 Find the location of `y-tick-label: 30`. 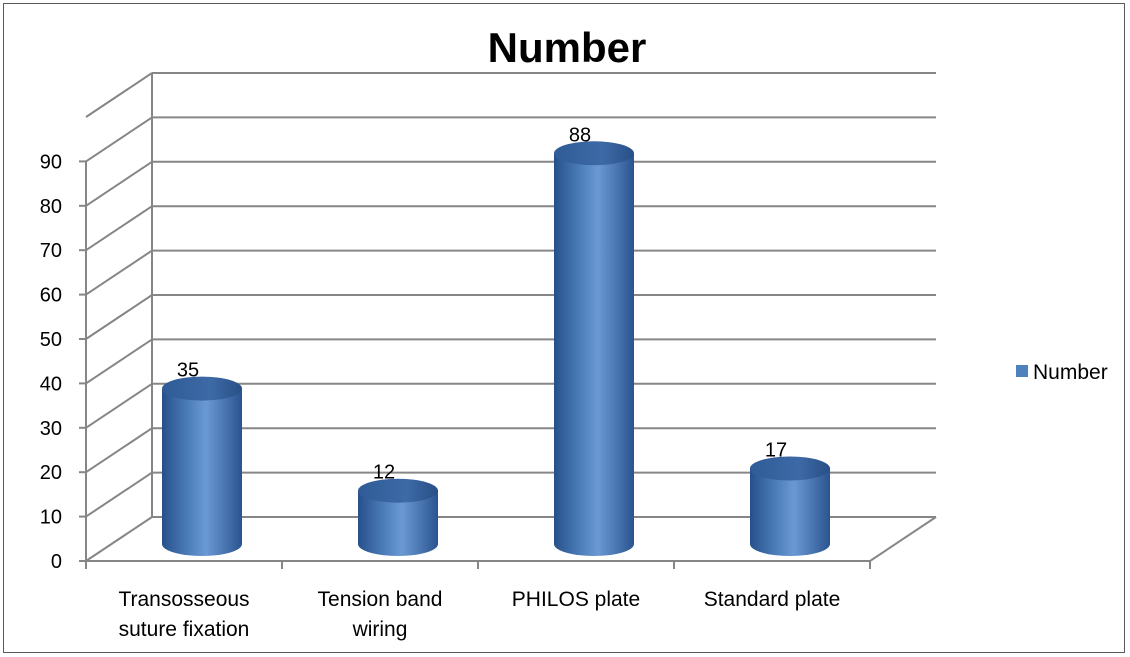

y-tick-label: 30 is located at coordinates (51, 429).